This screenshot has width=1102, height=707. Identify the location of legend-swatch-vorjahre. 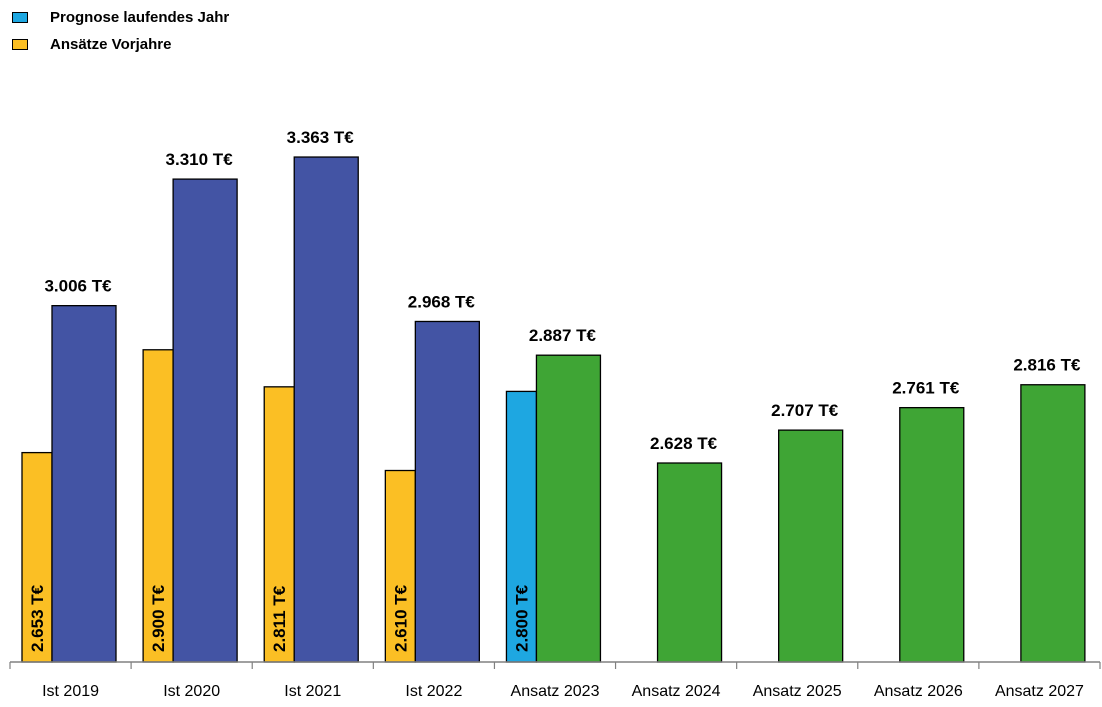
(20, 44).